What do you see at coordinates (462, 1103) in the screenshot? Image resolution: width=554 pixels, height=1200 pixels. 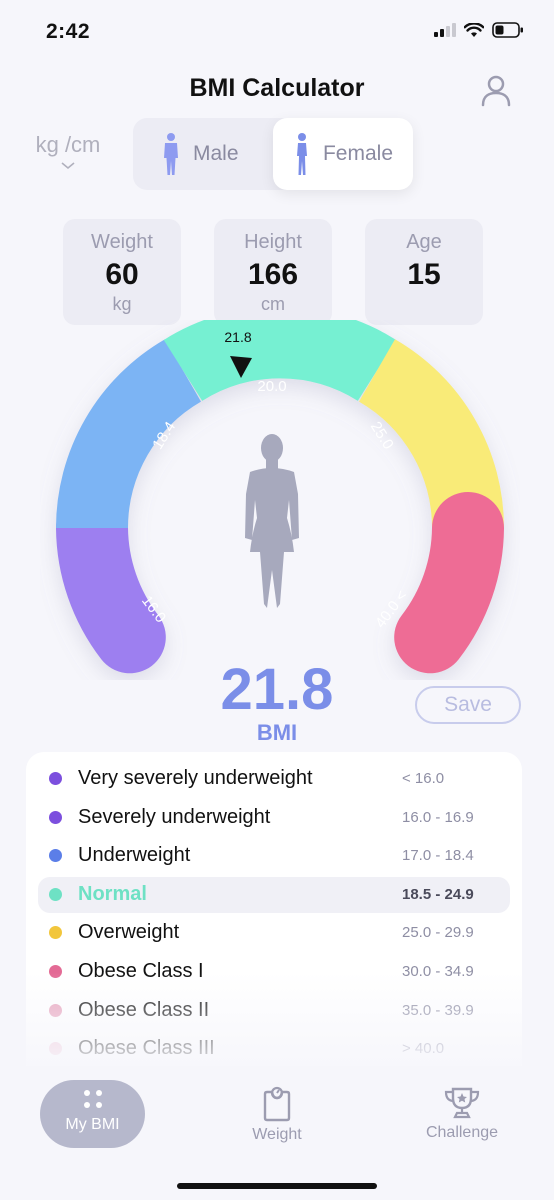 I see `trophy-icon` at bounding box center [462, 1103].